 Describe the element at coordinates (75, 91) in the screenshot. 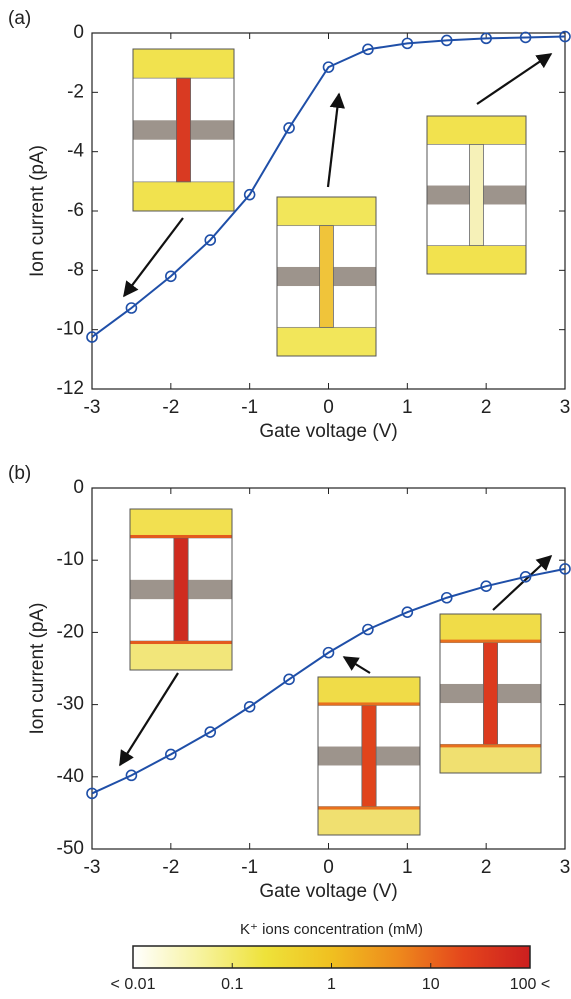

I see `y-tick-label: -2` at that location.